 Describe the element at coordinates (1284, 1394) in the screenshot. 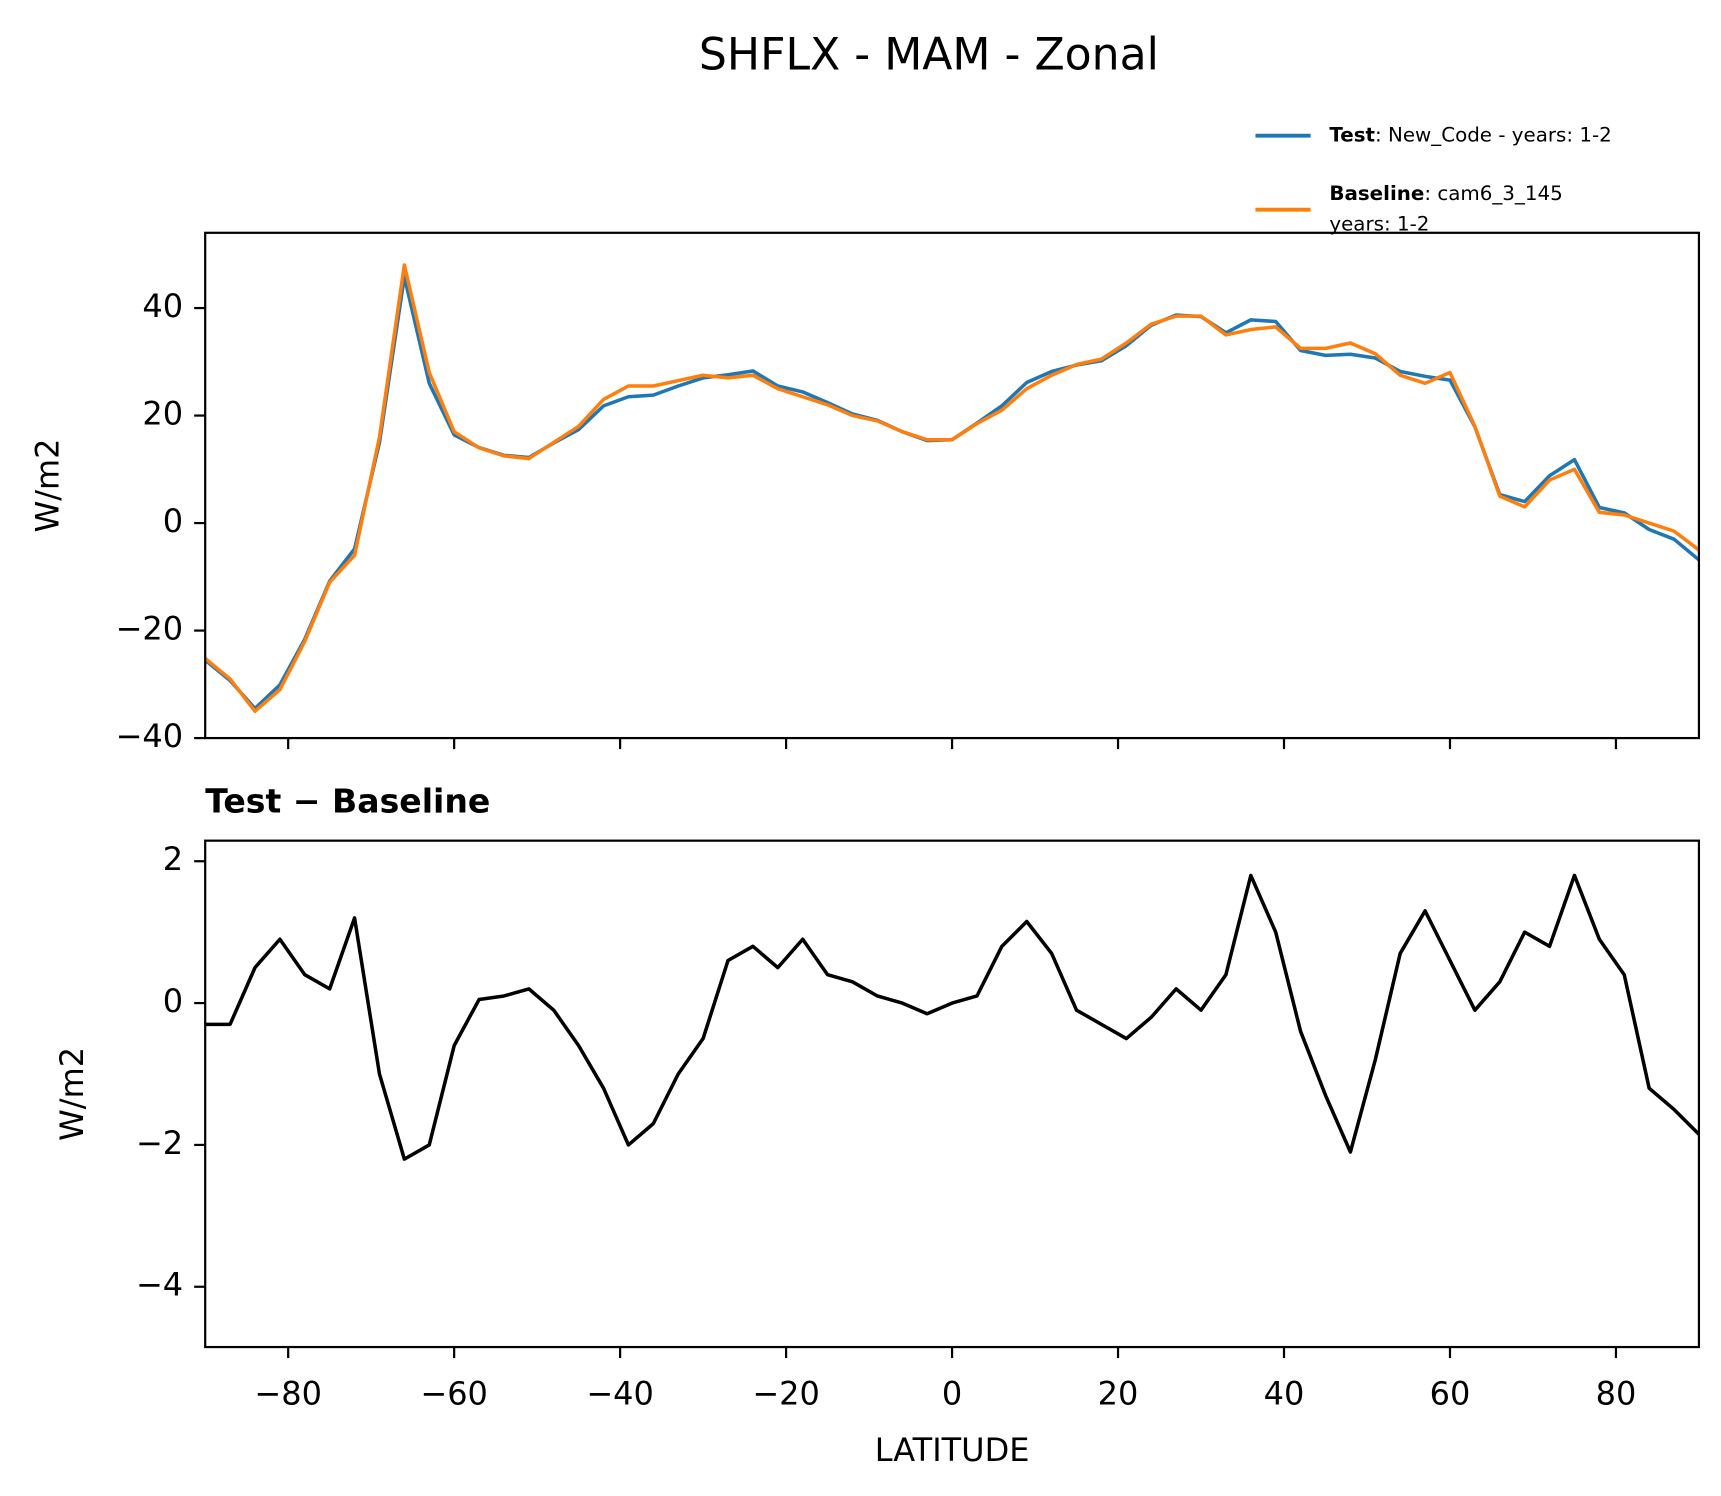

I see `x-tick-label: 40` at that location.